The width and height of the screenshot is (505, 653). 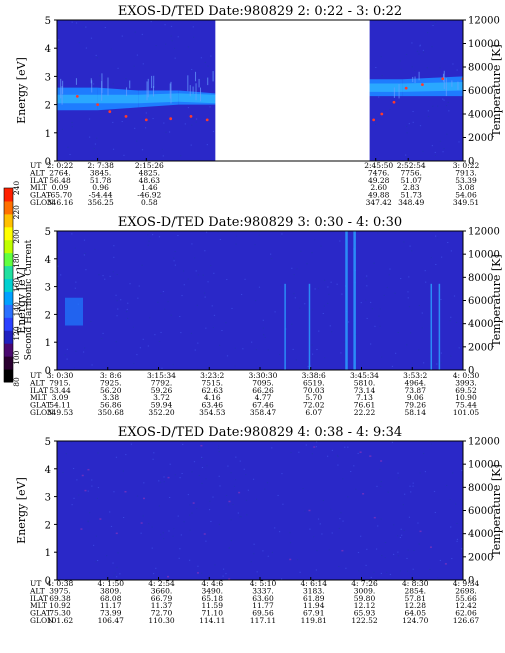 I want to click on ephemeris-value: 63.60, so click(x=263, y=598).